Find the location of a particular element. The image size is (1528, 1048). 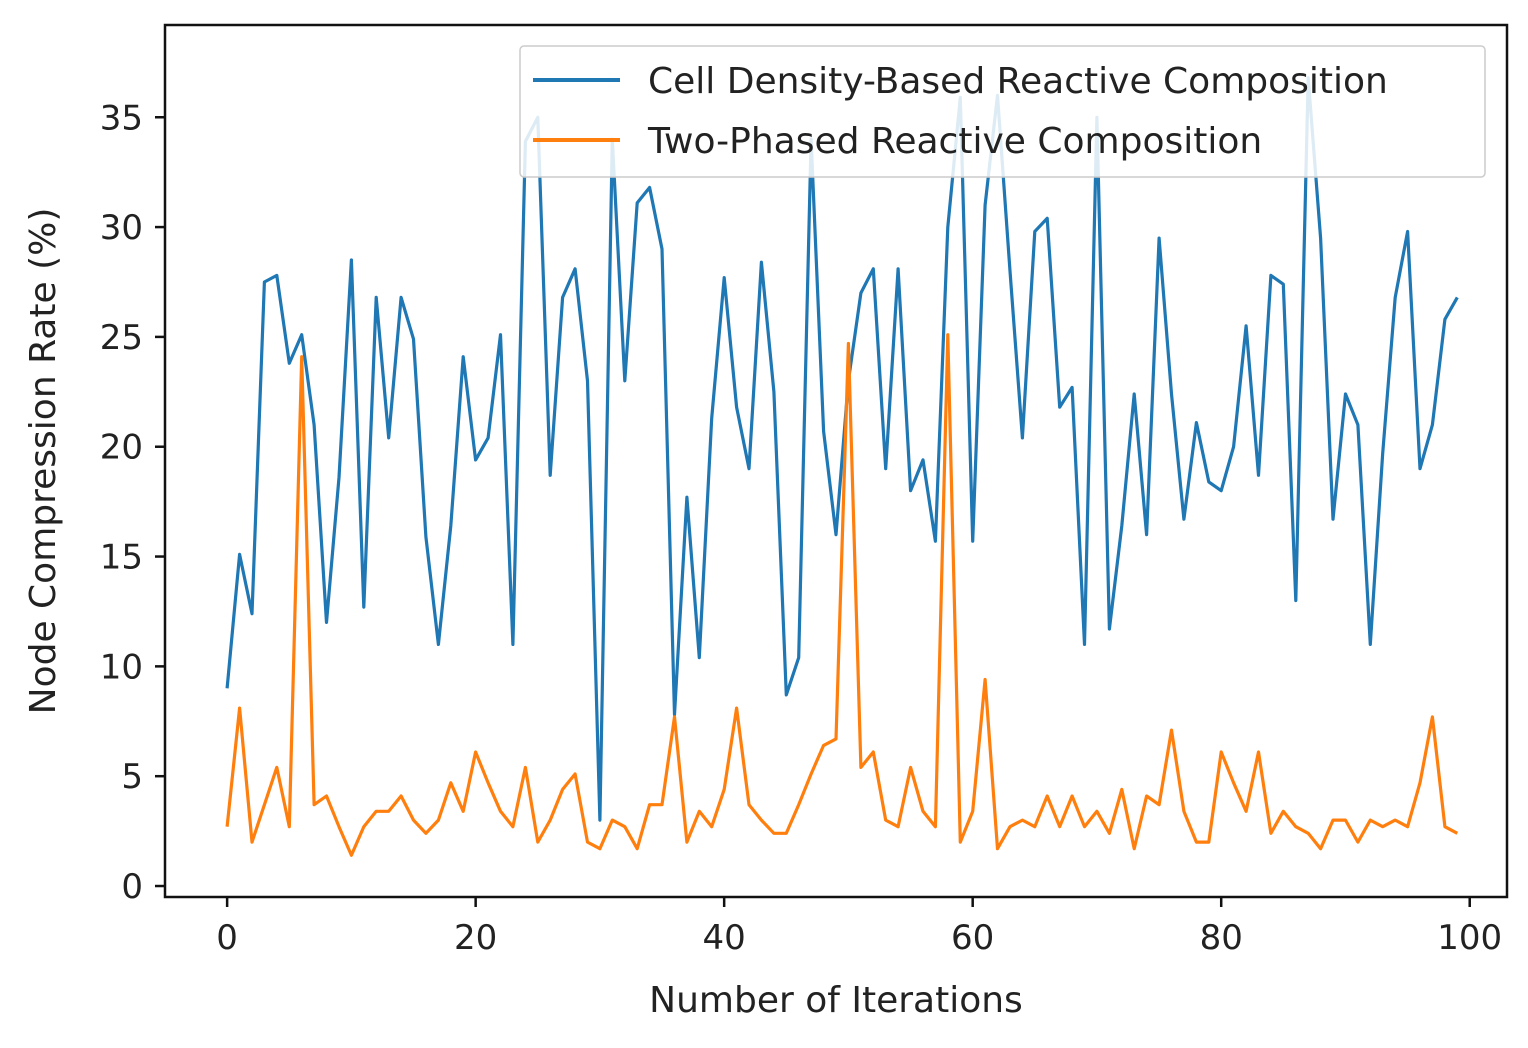

y-tick-label: 0 is located at coordinates (132, 887).